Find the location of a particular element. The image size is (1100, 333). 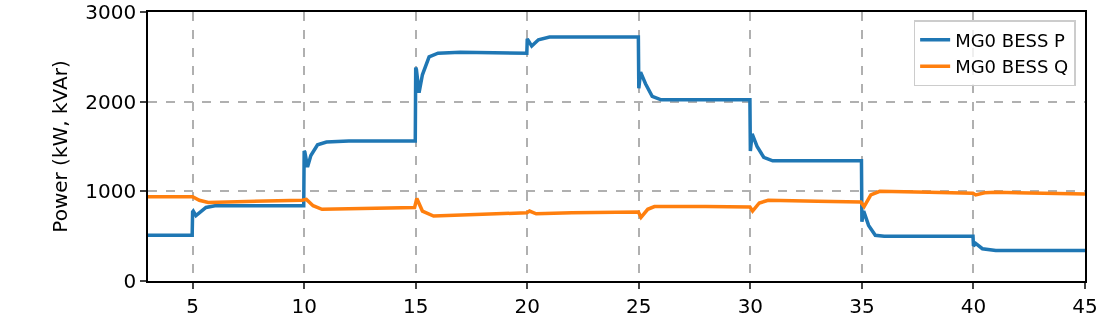

y-tick-label: 0 is located at coordinates (130, 281).